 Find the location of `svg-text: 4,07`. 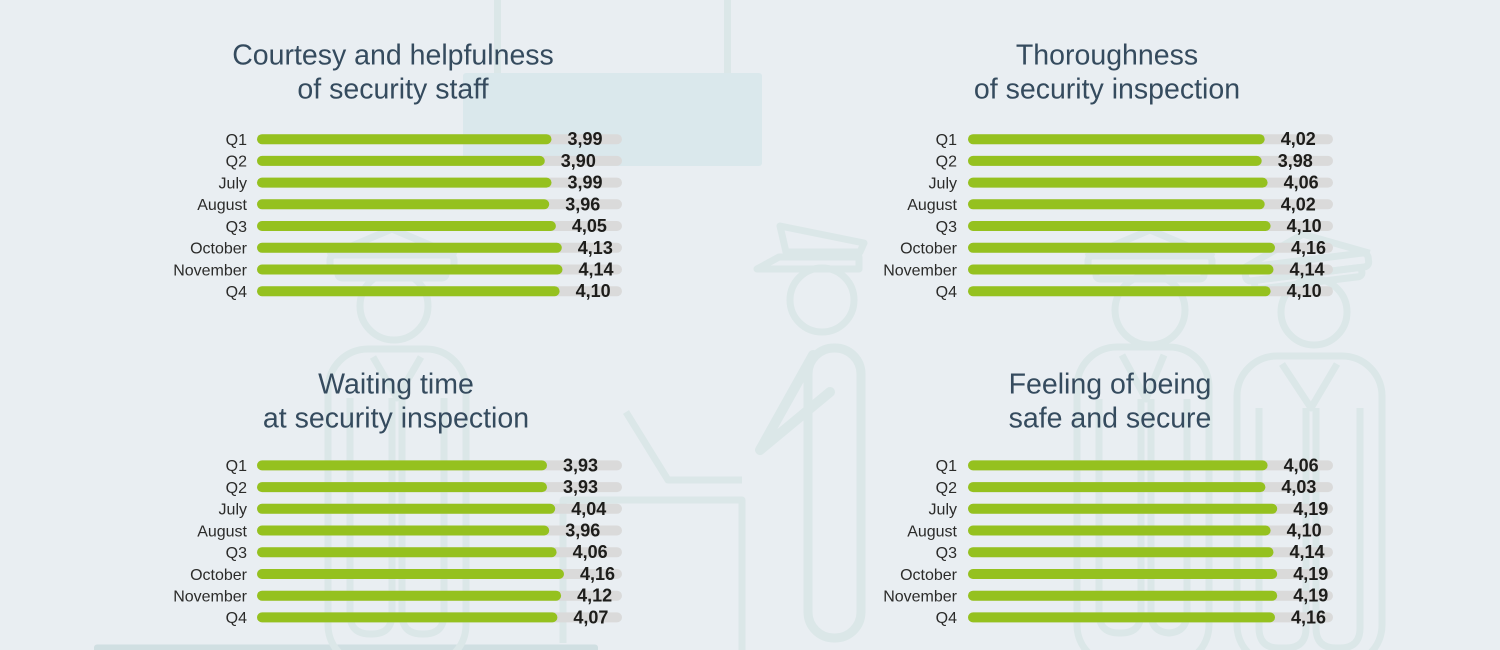

svg-text: 4,07 is located at coordinates (590, 617).